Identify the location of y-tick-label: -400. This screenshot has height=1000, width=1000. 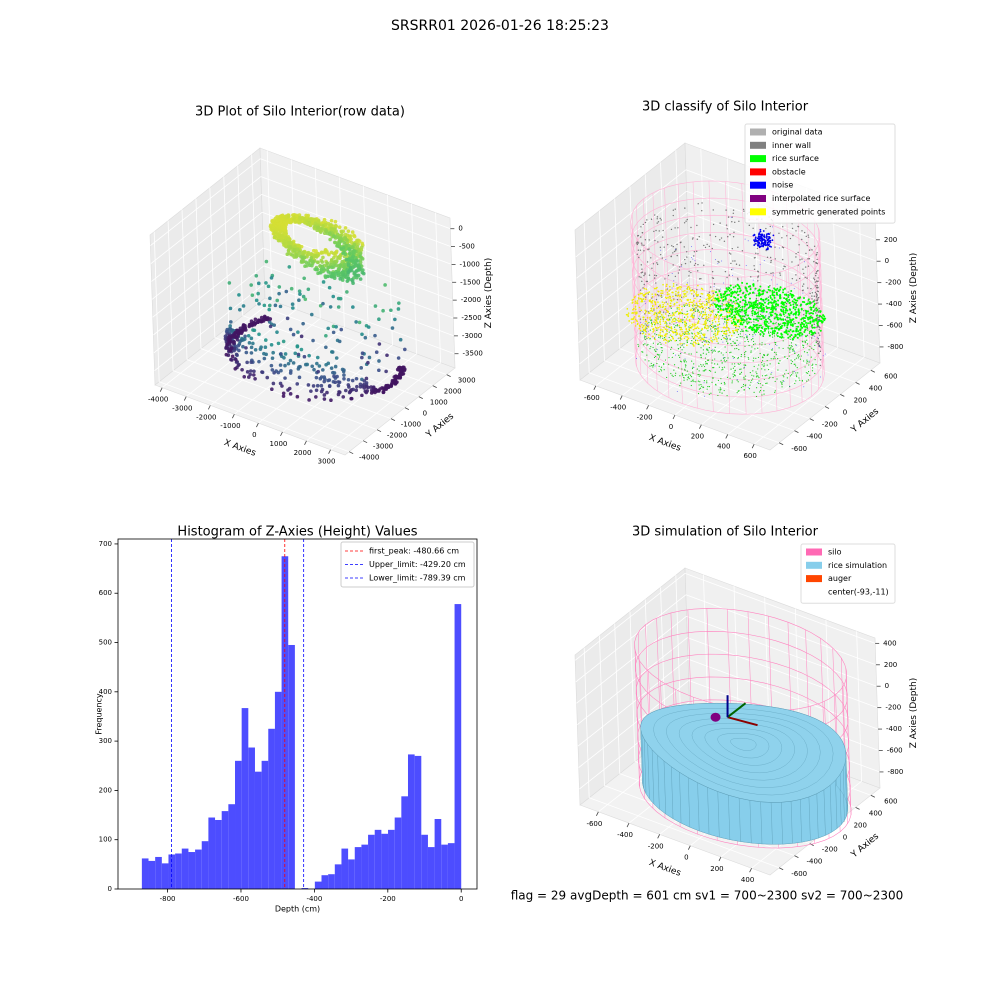
(814, 437).